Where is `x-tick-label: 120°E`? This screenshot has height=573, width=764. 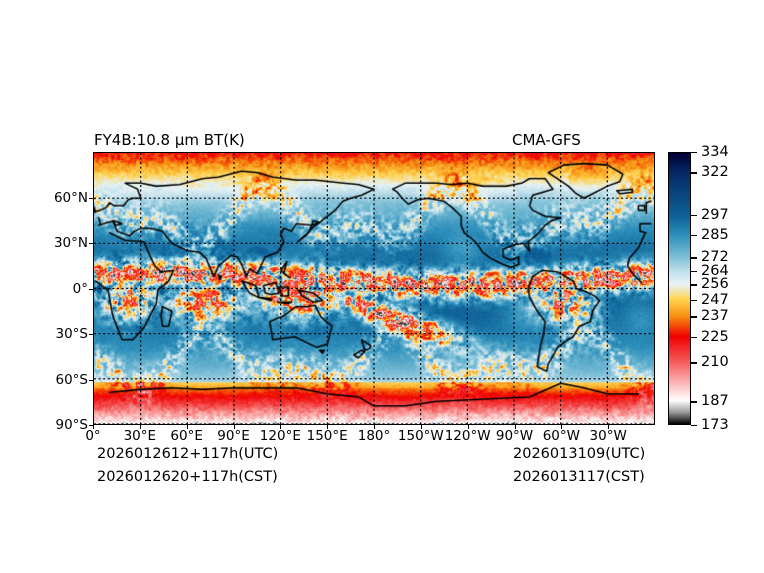
x-tick-label: 120°E is located at coordinates (280, 436).